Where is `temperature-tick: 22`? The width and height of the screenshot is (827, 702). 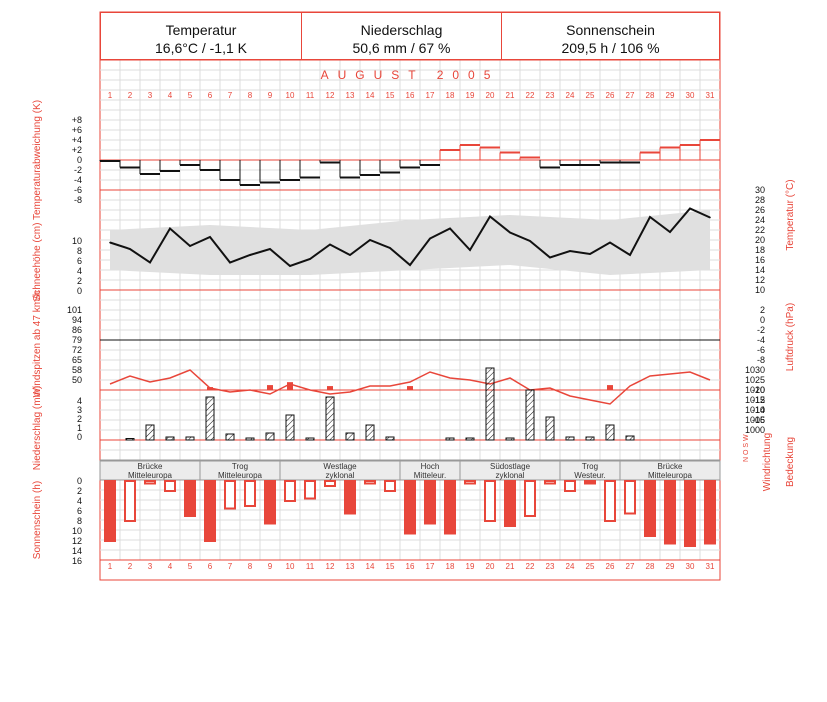
temperature-tick: 22 is located at coordinates (760, 230).